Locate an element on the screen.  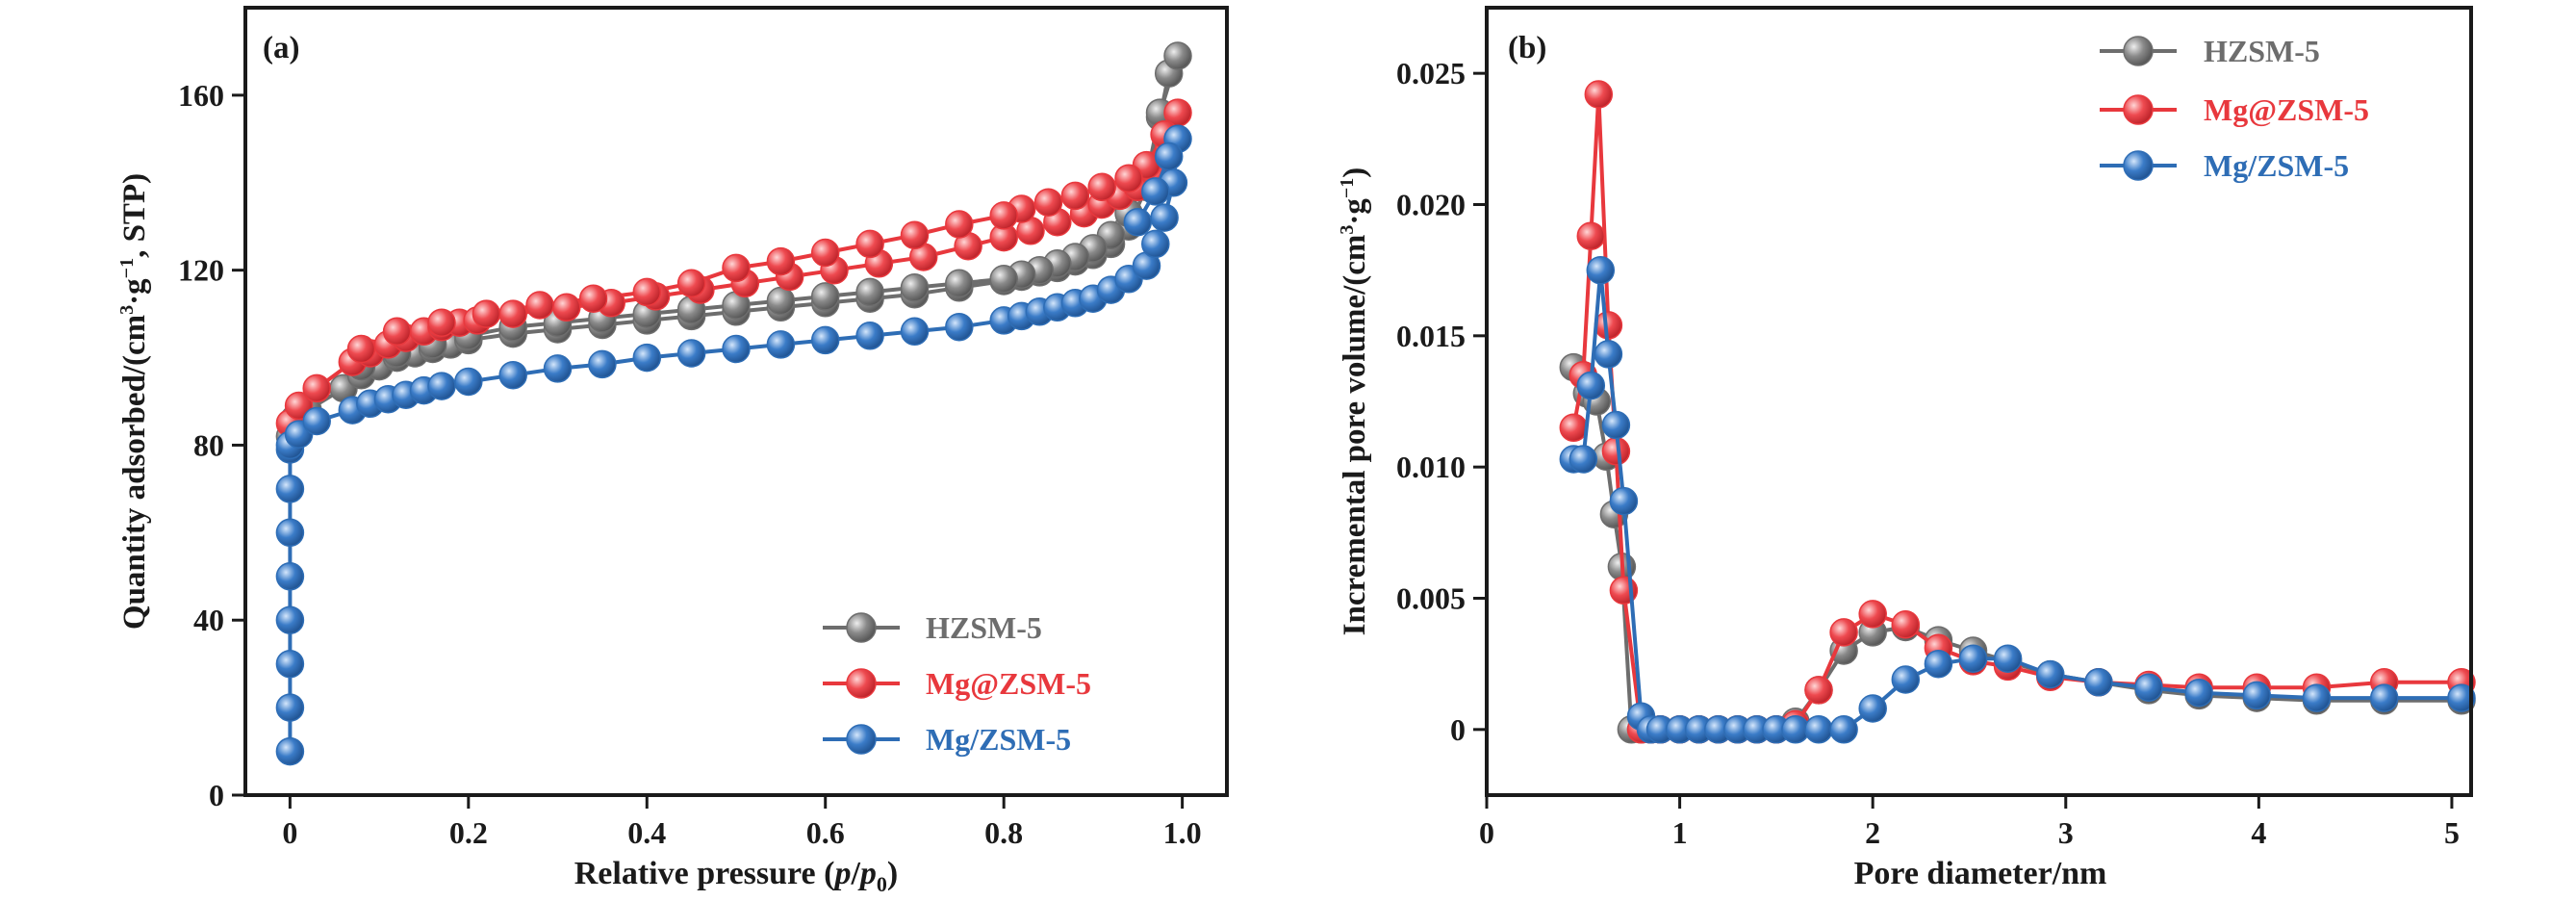
panel-b-y-tick-label: 0.015 is located at coordinates (1431, 336).